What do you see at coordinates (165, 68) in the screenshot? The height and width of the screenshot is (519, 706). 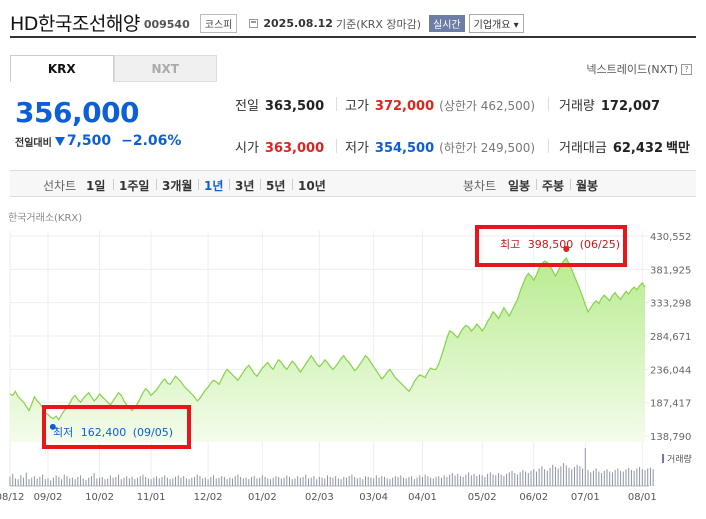 I see `tab-nxt: NXT` at bounding box center [165, 68].